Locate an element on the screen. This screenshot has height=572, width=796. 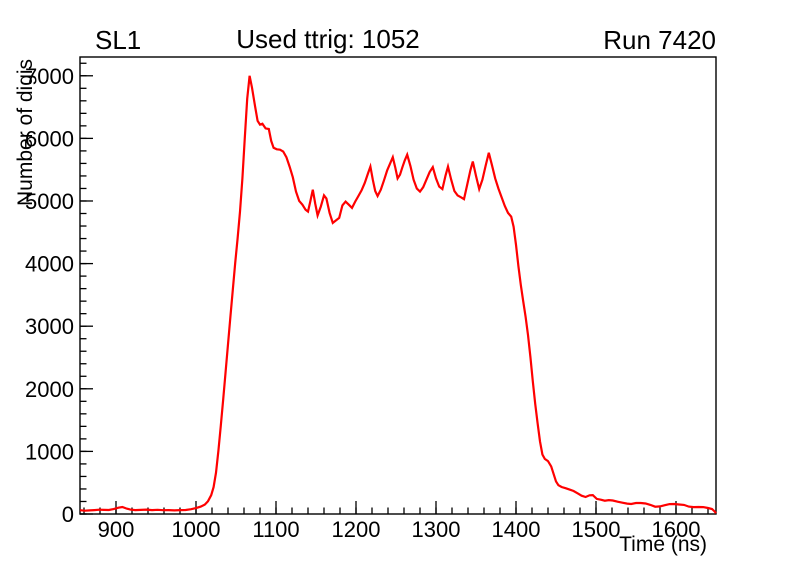
y-tick-label: 2000 is located at coordinates (49, 389).